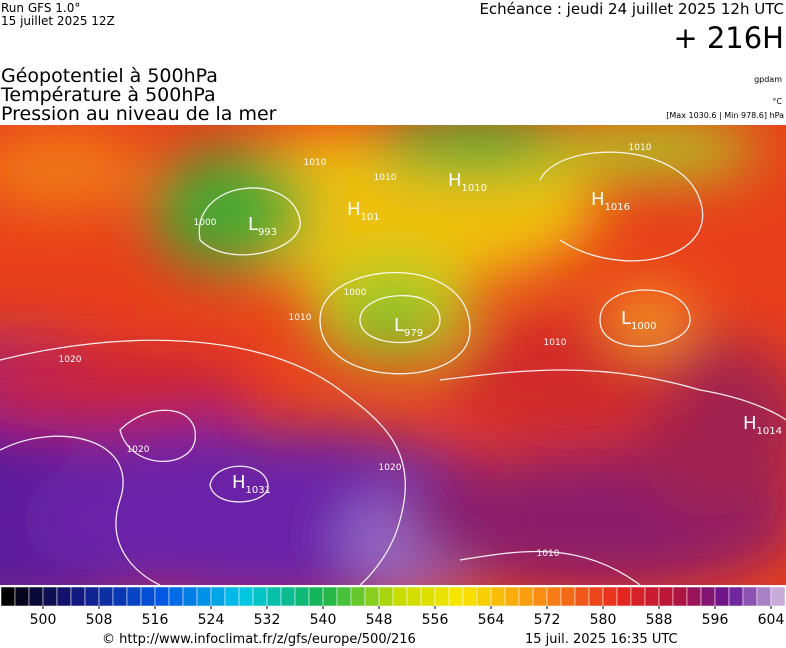 The width and height of the screenshot is (786, 648). What do you see at coordinates (659, 620) in the screenshot?
I see `colorbar-label: 588` at bounding box center [659, 620].